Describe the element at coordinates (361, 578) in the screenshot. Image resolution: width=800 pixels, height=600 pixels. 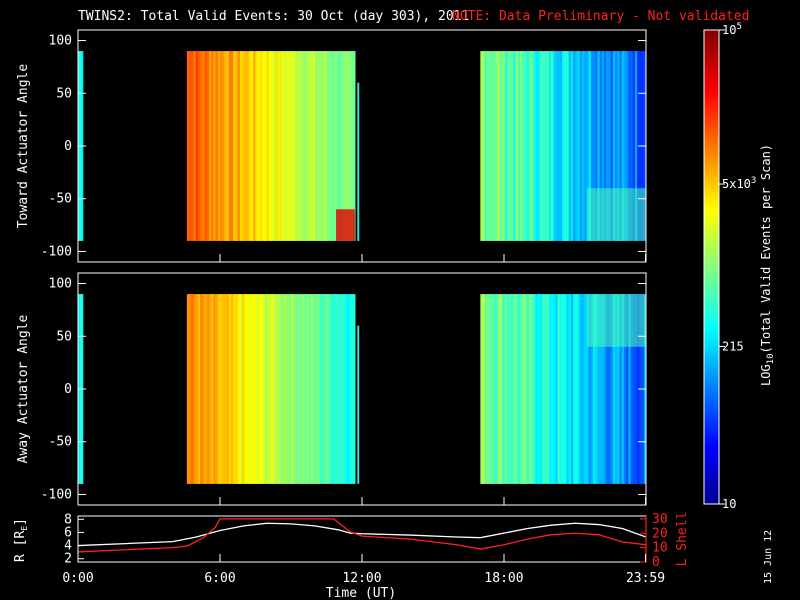
I see `xtick-label: 12:00` at that location.